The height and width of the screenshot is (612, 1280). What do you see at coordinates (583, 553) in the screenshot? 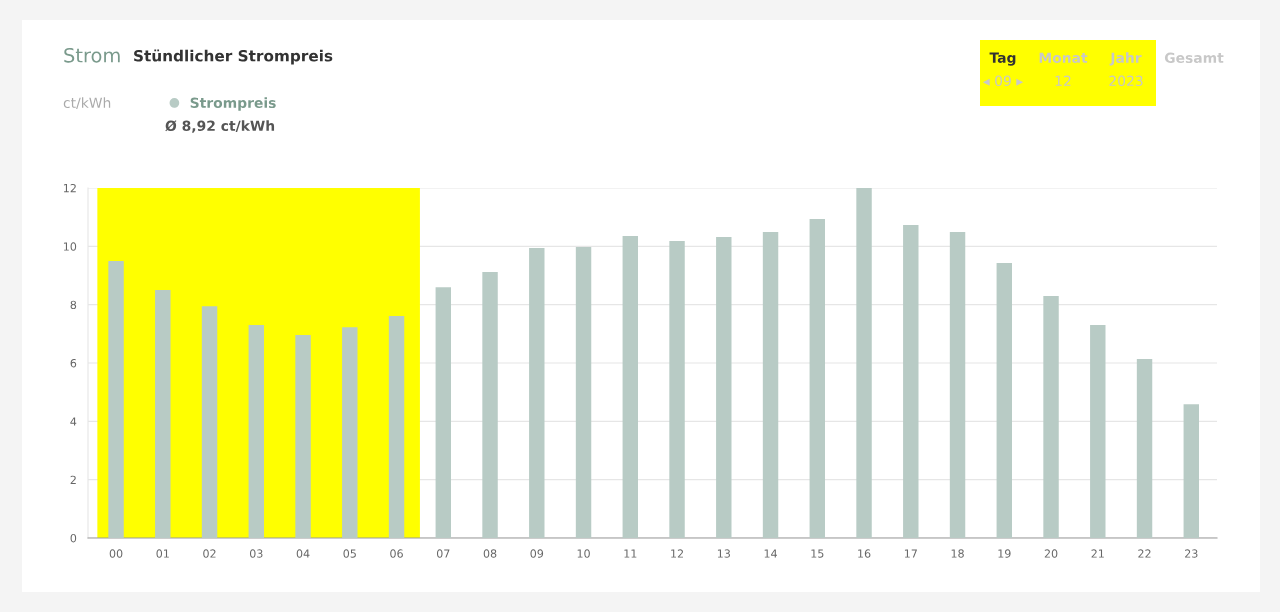
I see `x-tick-label: 10` at bounding box center [583, 553].